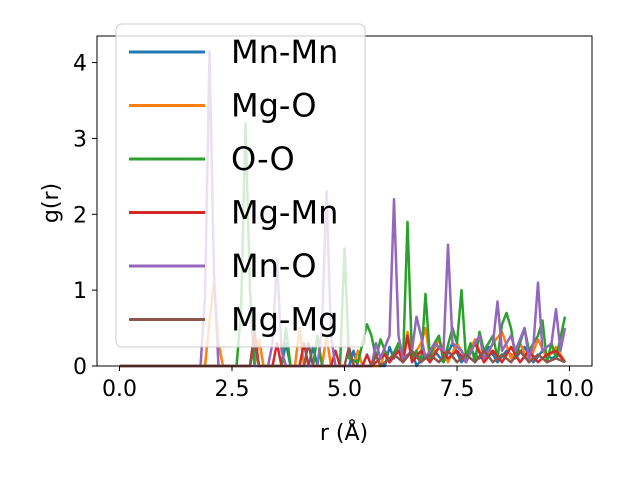 The width and height of the screenshot is (640, 480). Describe the element at coordinates (80, 291) in the screenshot. I see `y-tick-label: 1` at that location.